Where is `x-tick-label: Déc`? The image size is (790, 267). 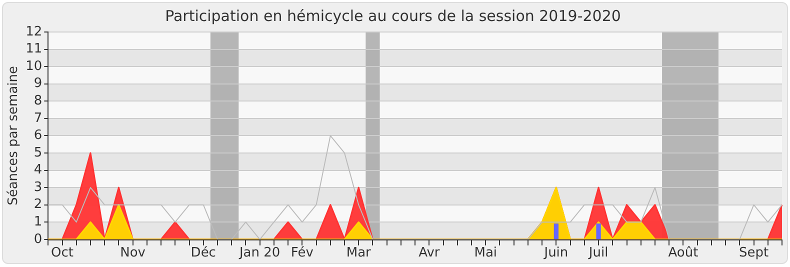
x-tick-label: Déc is located at coordinates (203, 253).